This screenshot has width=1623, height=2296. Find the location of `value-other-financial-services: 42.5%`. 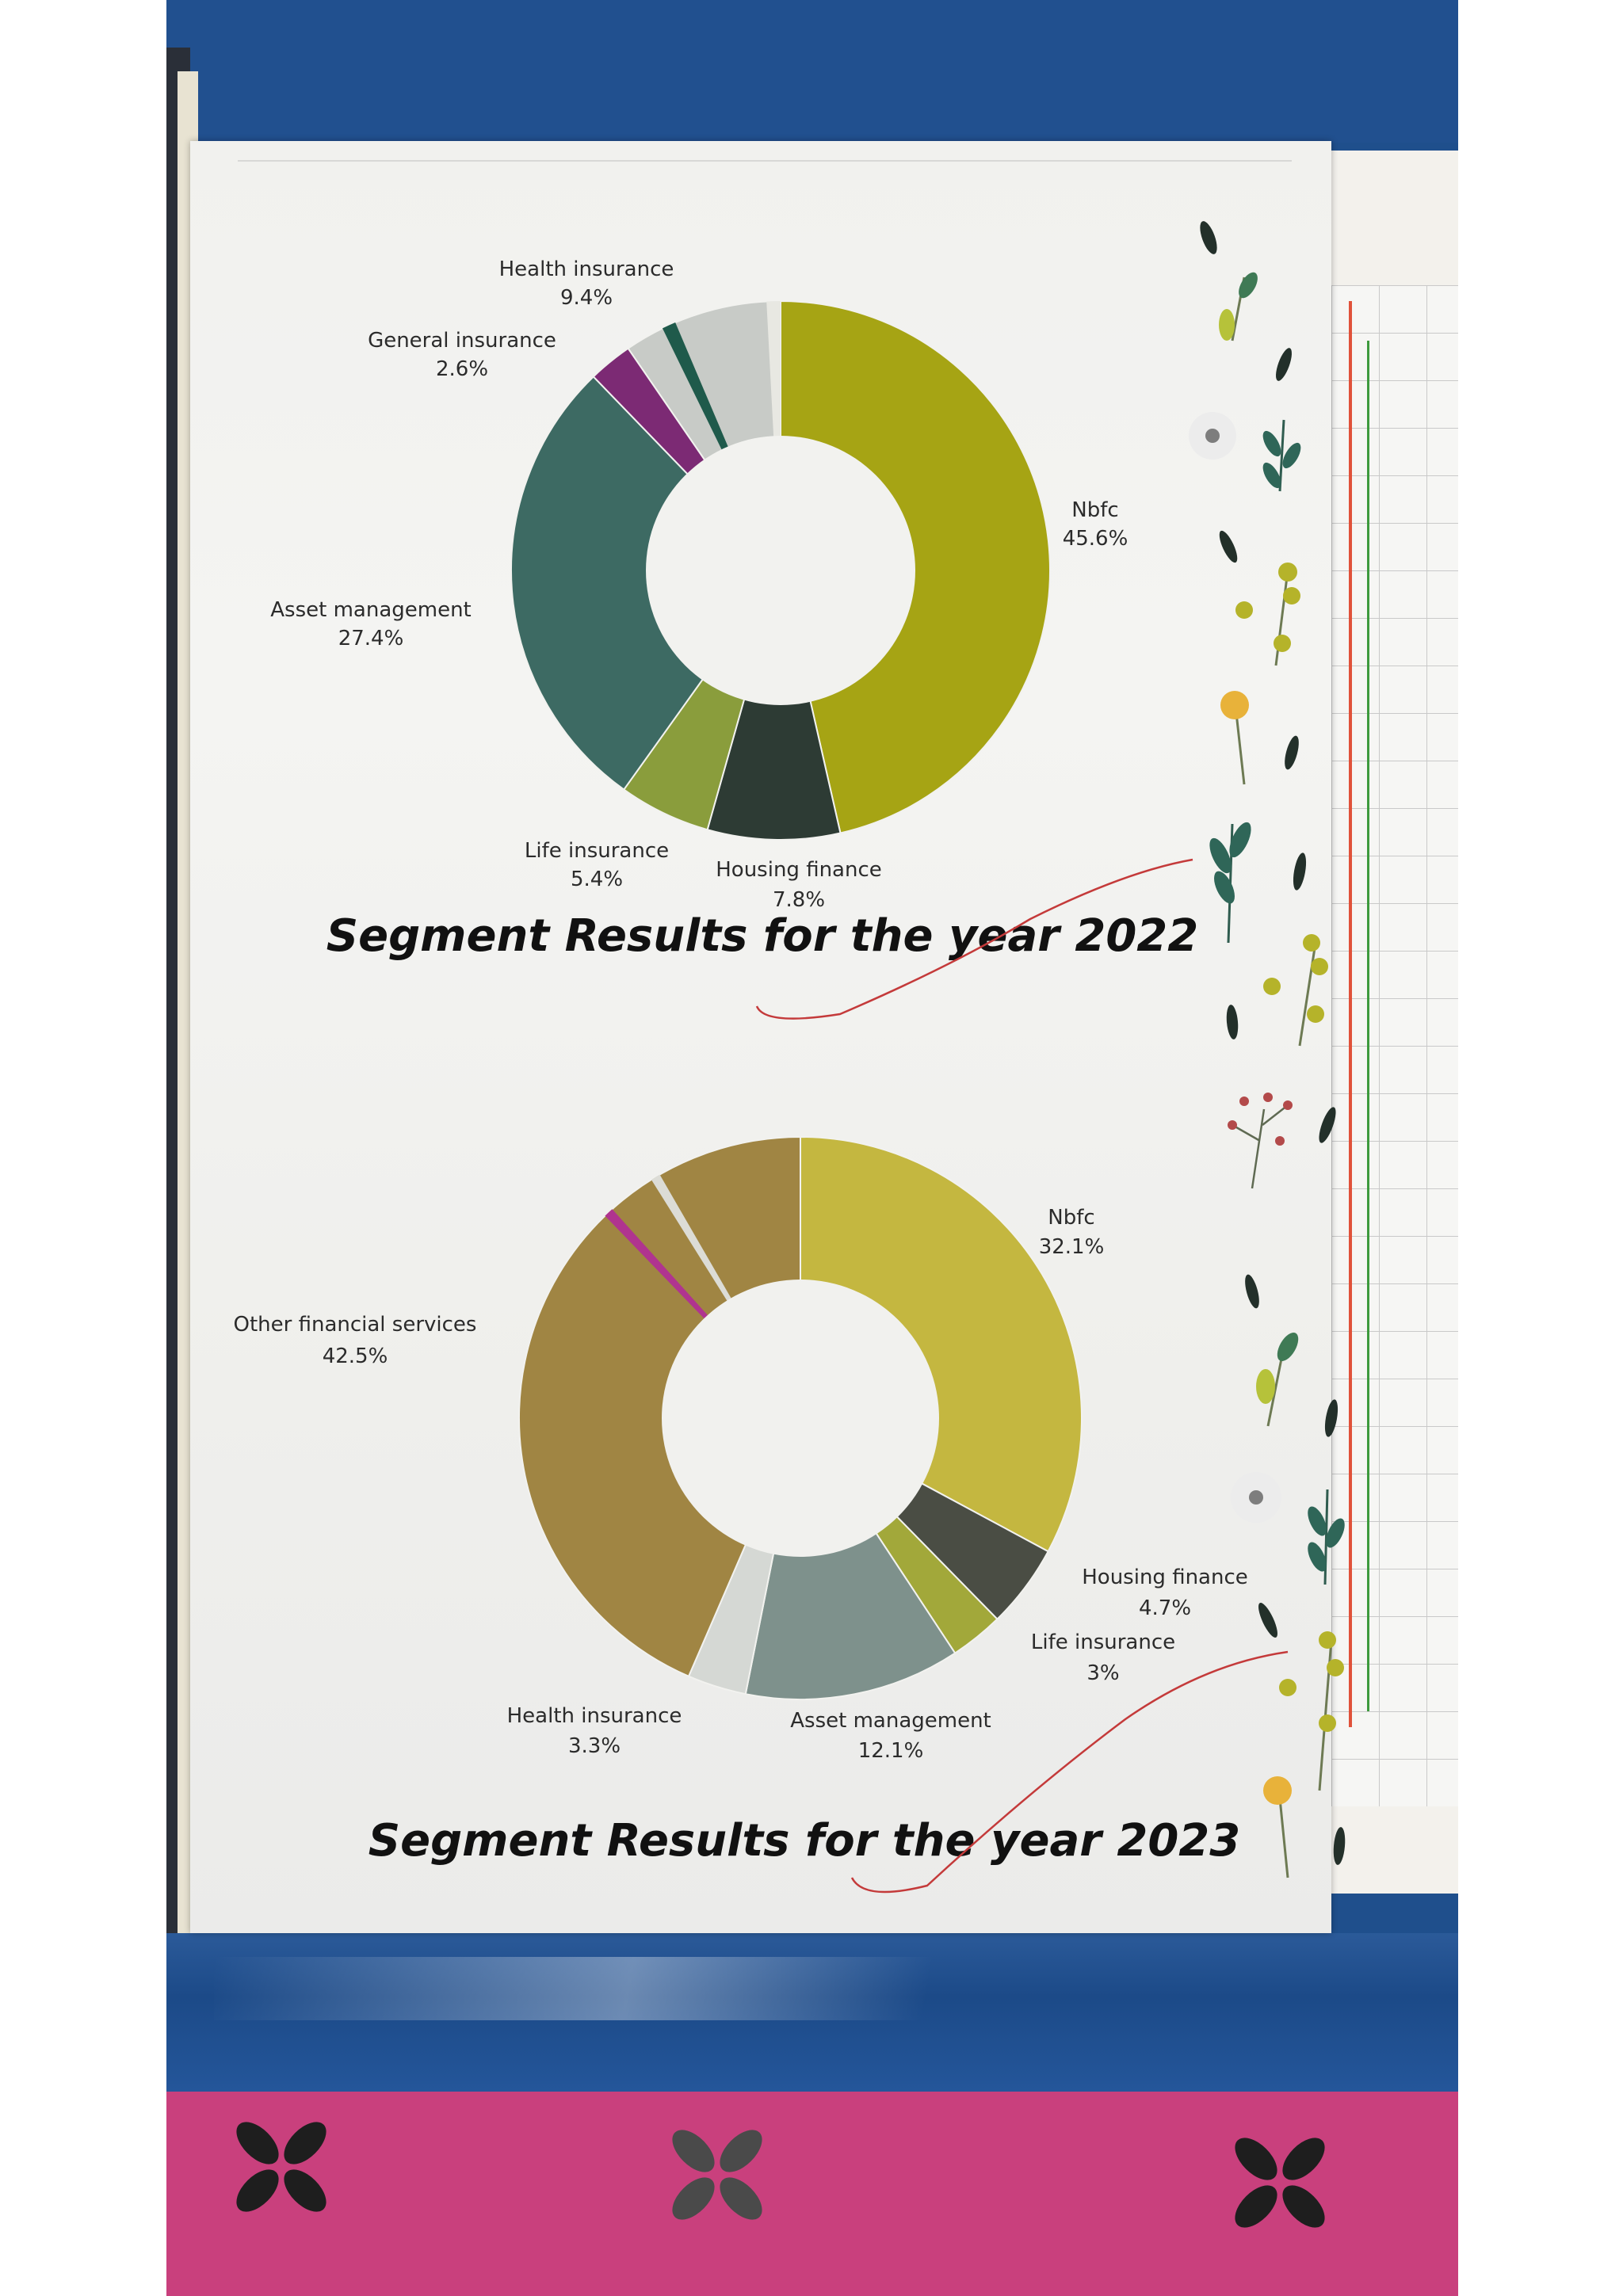

value-other-financial-services: 42.5% is located at coordinates (355, 1356).